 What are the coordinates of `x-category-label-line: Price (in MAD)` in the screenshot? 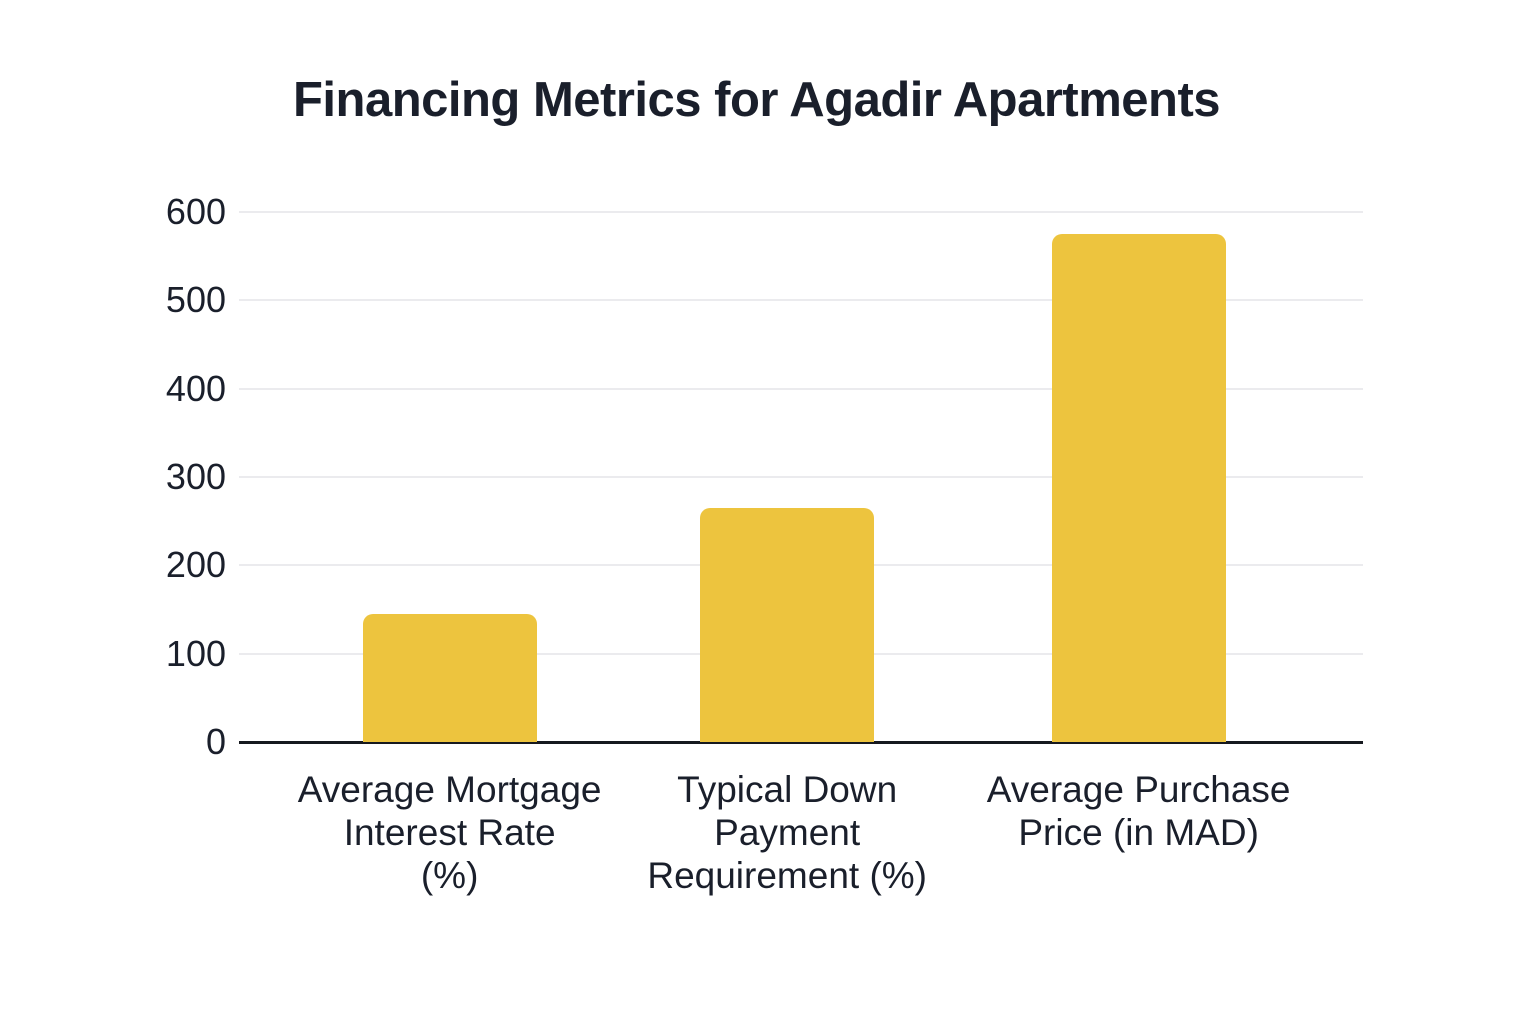 It's located at (1138, 832).